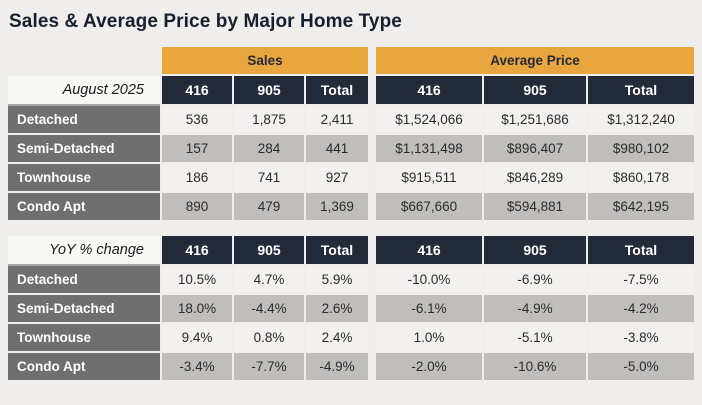 The width and height of the screenshot is (702, 405). Describe the element at coordinates (429, 177) in the screenshot. I see `table-cell: $915,511` at that location.